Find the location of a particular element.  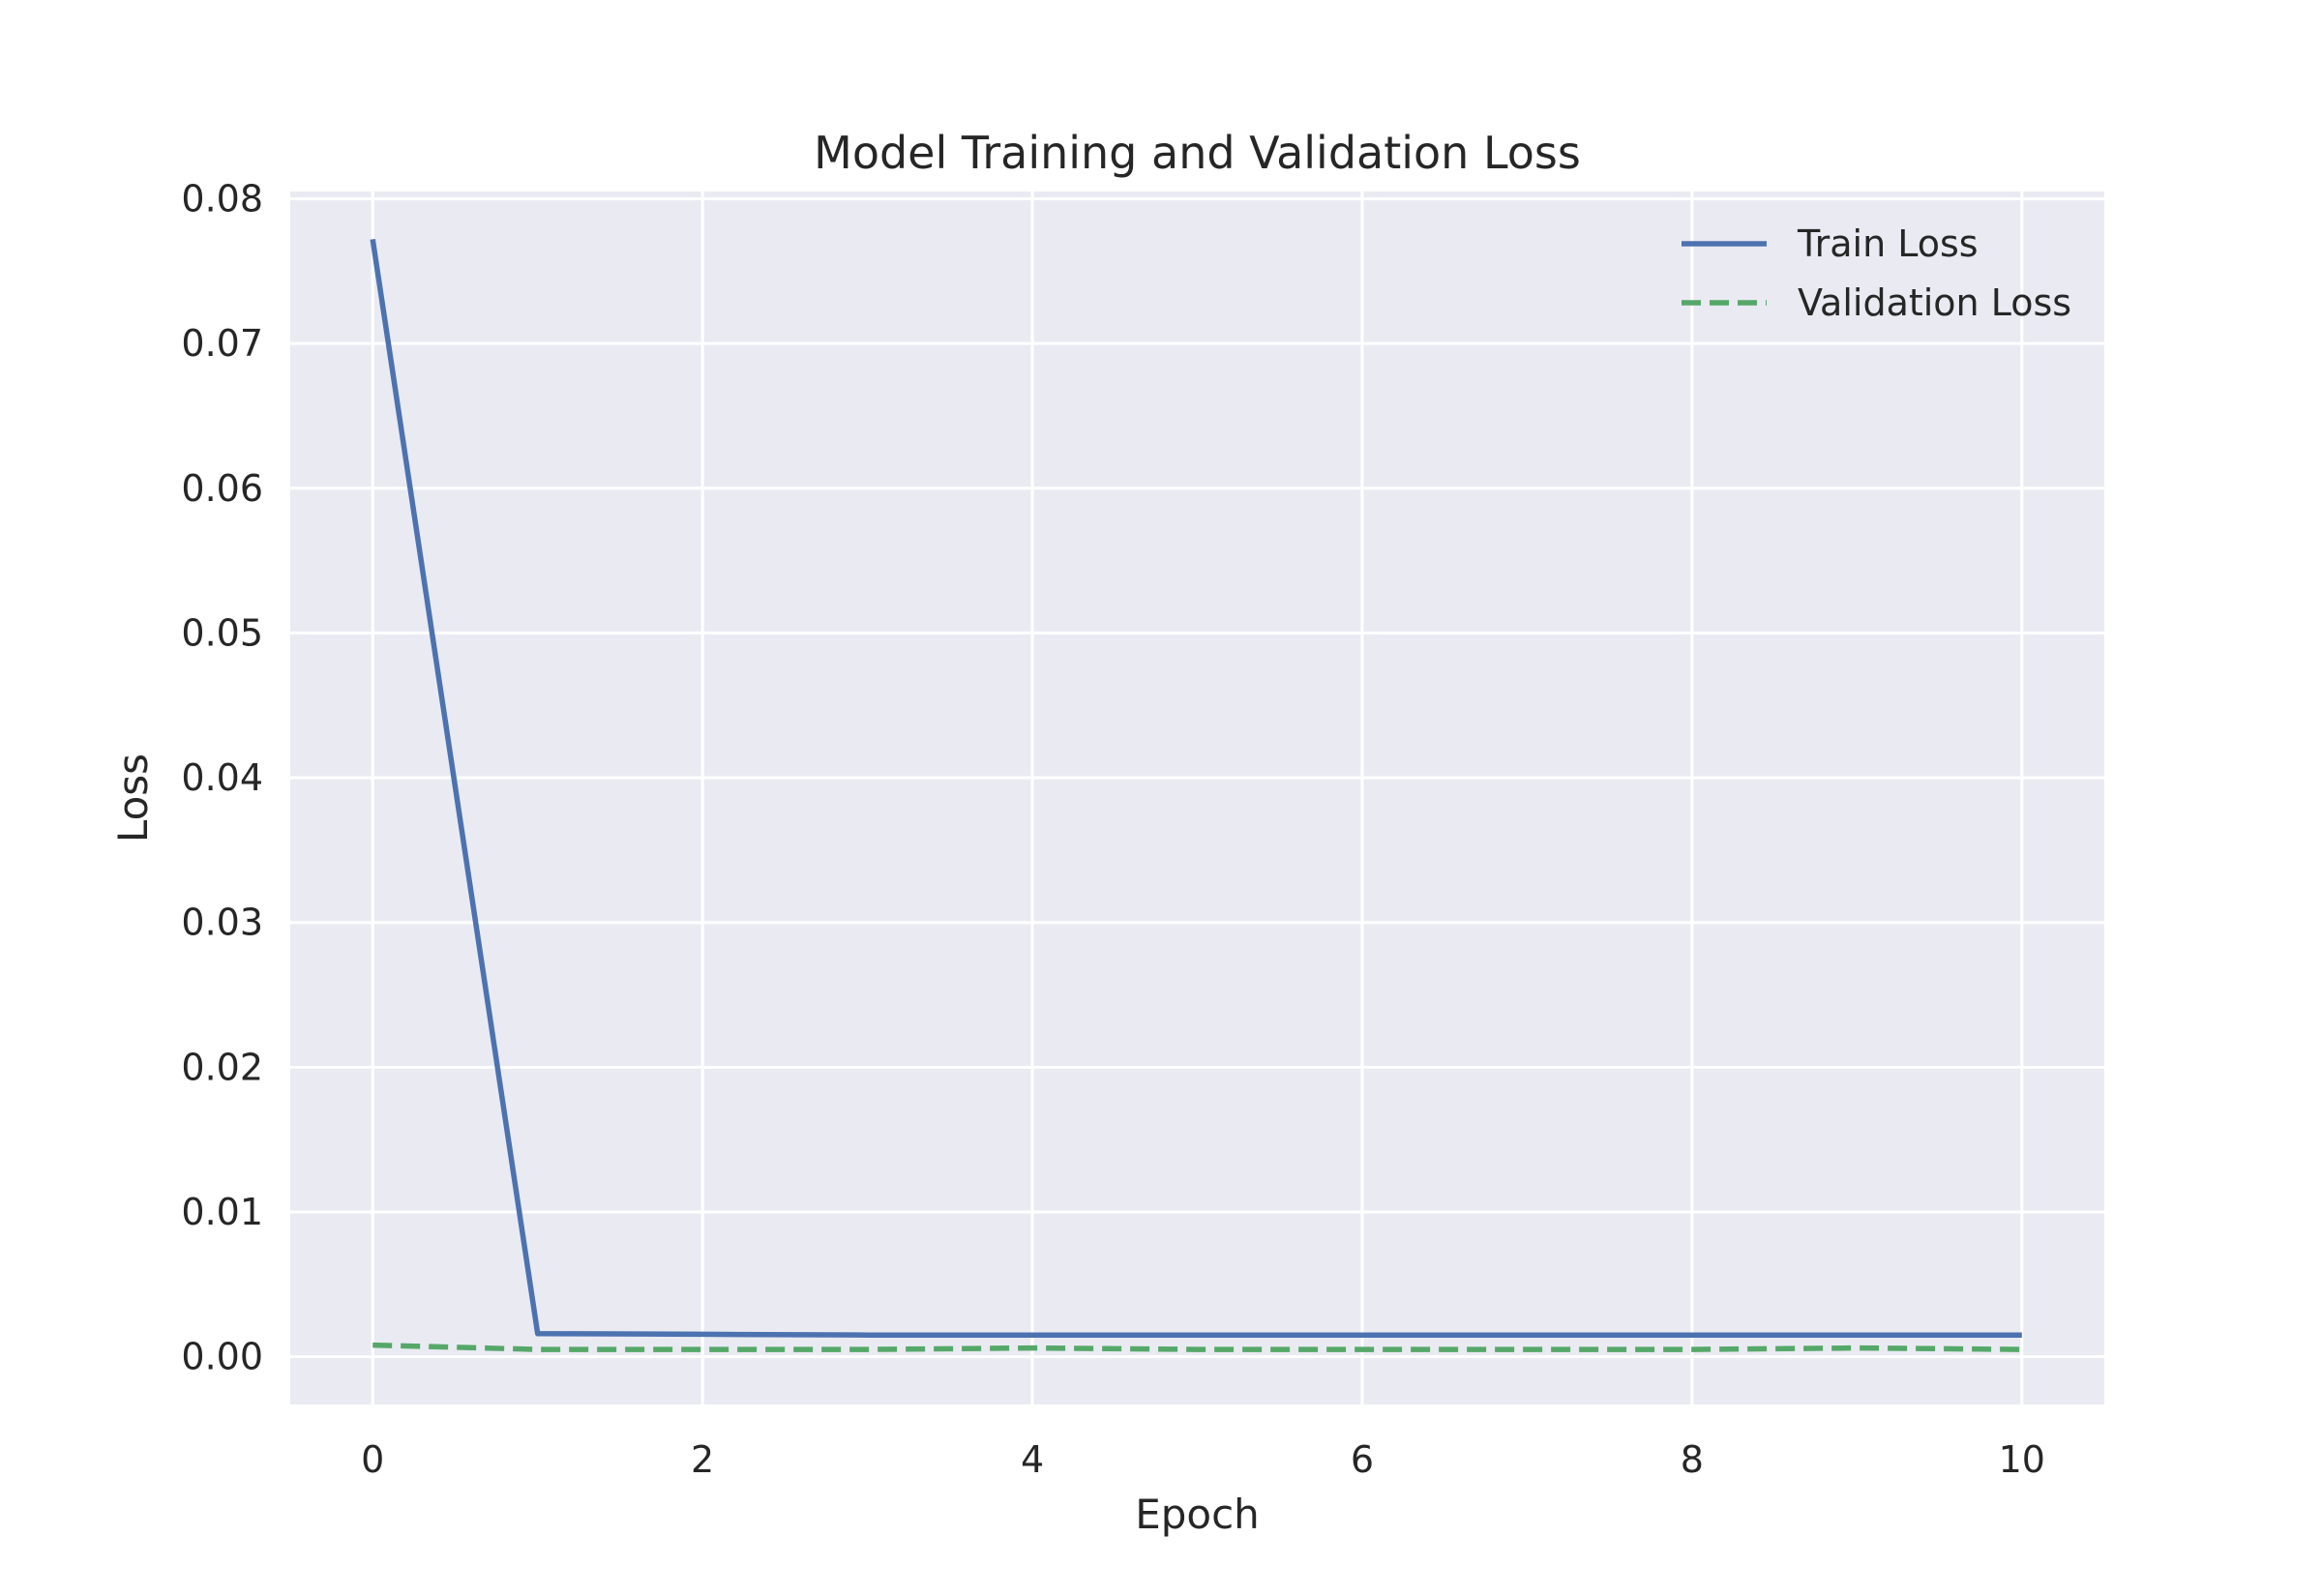

series-line-validation-loss is located at coordinates (1197, 1347).